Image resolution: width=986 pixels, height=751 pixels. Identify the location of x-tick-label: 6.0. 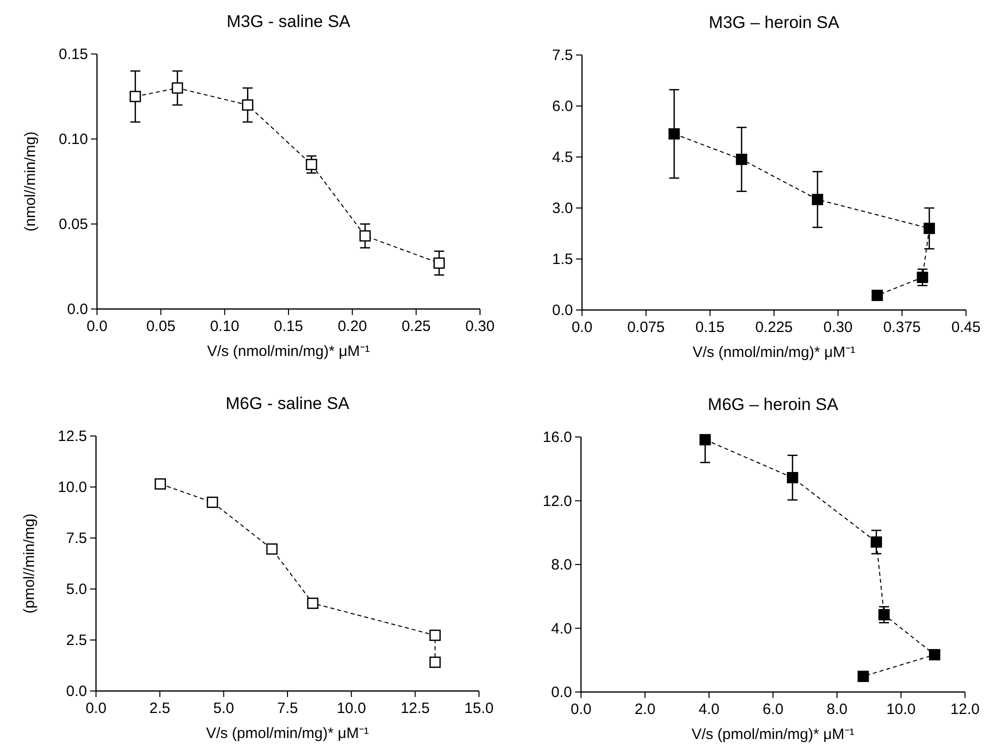
(773, 709).